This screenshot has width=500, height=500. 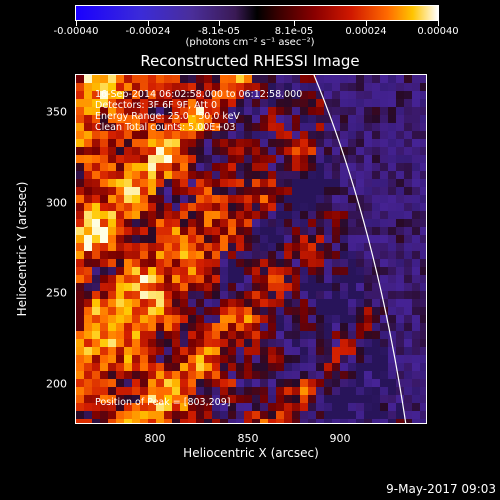 I want to click on colorbar-tick-label: 8.1e-05, so click(x=294, y=31).